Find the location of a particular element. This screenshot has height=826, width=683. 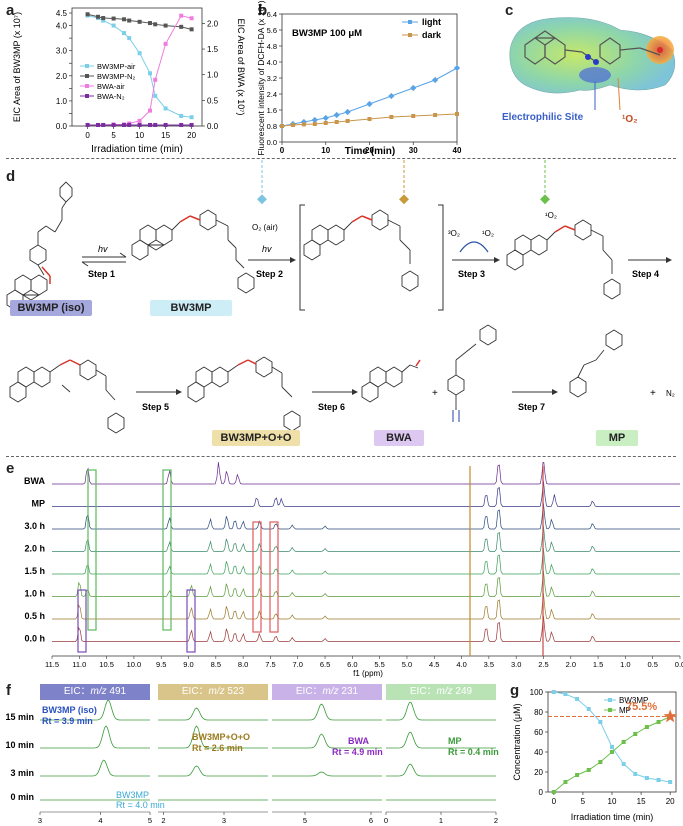

nmr-xtick-label: 3.0 is located at coordinates (516, 664).